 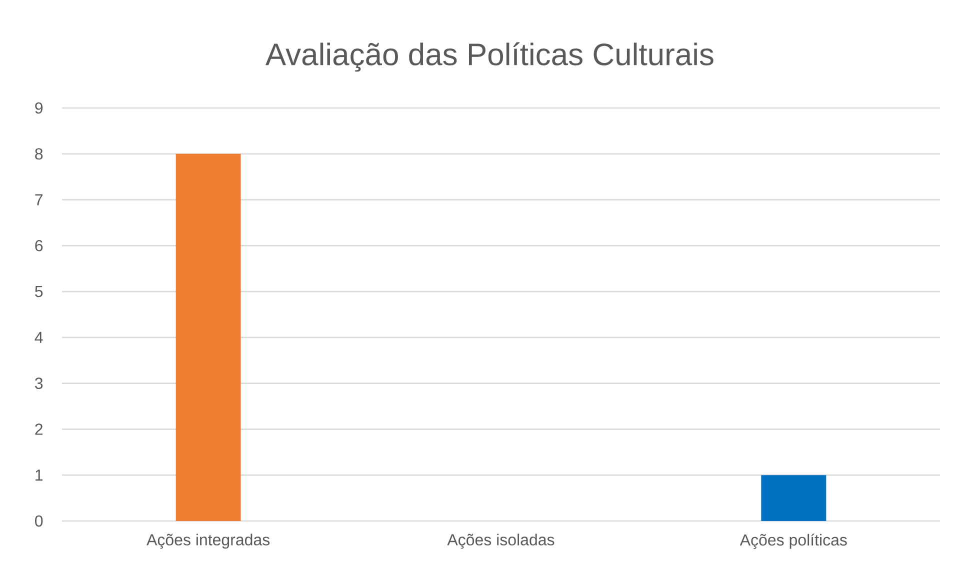 What do you see at coordinates (39, 475) in the screenshot?
I see `y-tick-label: 1` at bounding box center [39, 475].